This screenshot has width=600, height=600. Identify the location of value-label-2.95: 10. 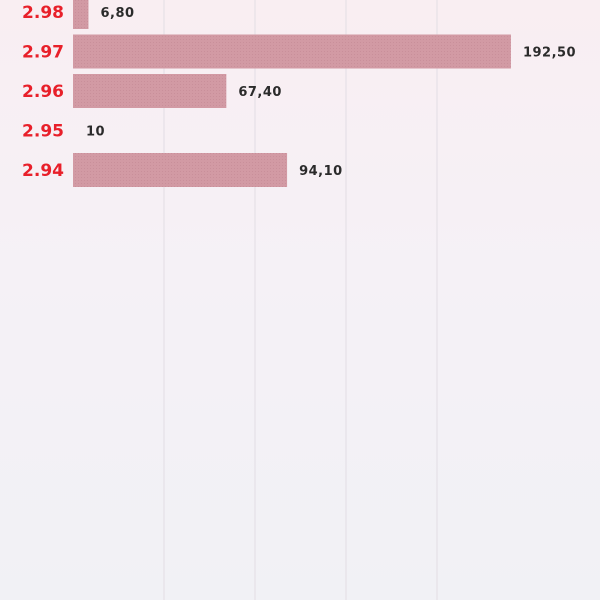
(95, 132).